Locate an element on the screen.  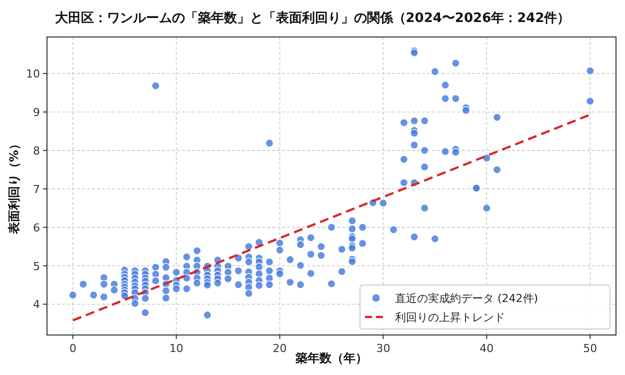
x-axis-title: 築年数（年） is located at coordinates (331, 358).